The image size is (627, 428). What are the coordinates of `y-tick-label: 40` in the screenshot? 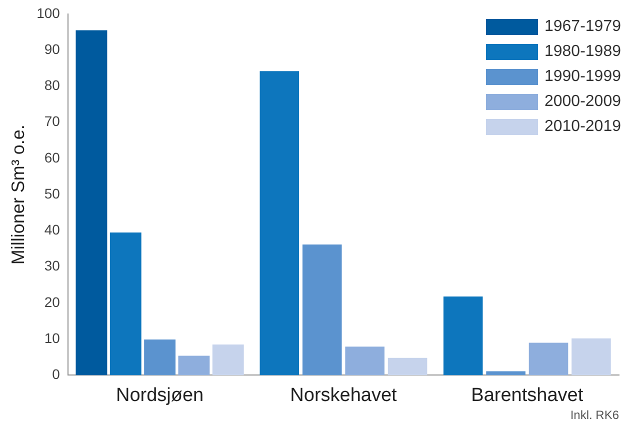 It's located at (52, 230).